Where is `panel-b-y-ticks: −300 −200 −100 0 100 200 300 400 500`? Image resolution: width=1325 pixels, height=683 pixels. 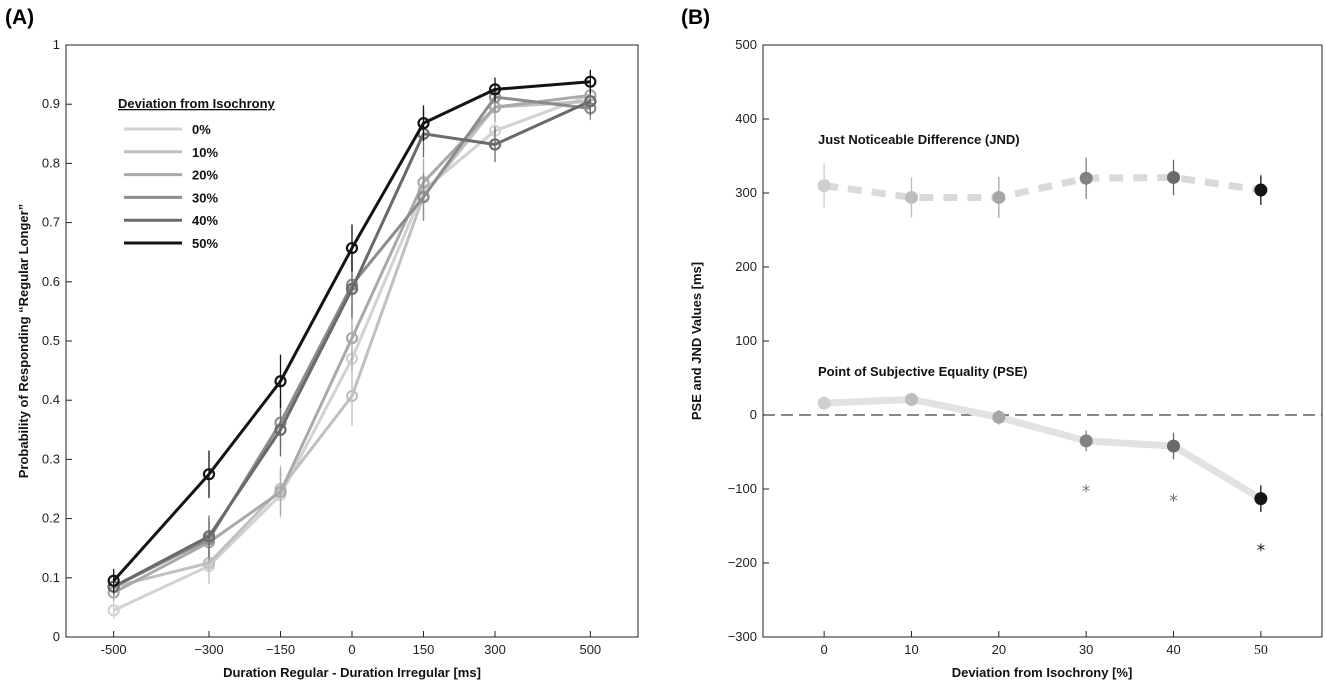
panel-b-y-ticks: −300 −200 −100 0 100 200 300 400 500 is located at coordinates (748, 340).